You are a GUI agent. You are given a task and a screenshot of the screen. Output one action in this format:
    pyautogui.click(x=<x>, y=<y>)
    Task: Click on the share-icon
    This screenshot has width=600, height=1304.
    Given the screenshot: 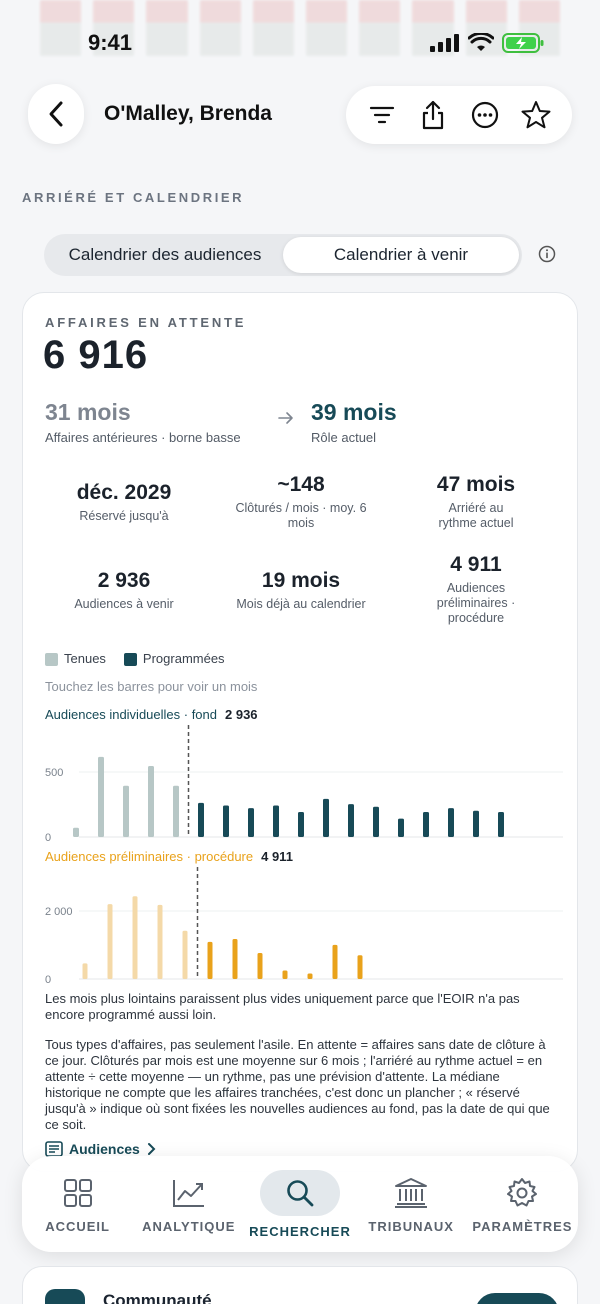 What is the action you would take?
    pyautogui.click(x=433, y=115)
    